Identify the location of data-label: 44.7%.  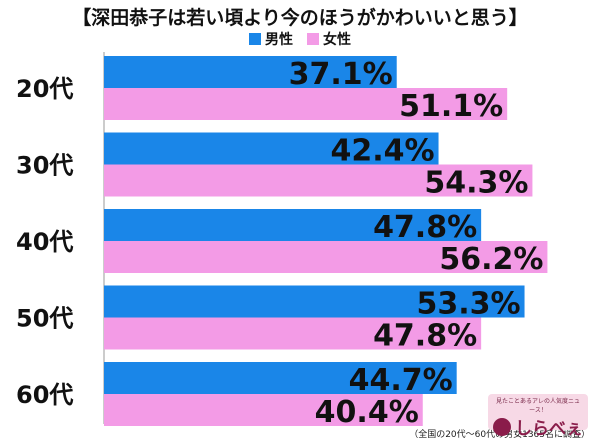
(401, 380).